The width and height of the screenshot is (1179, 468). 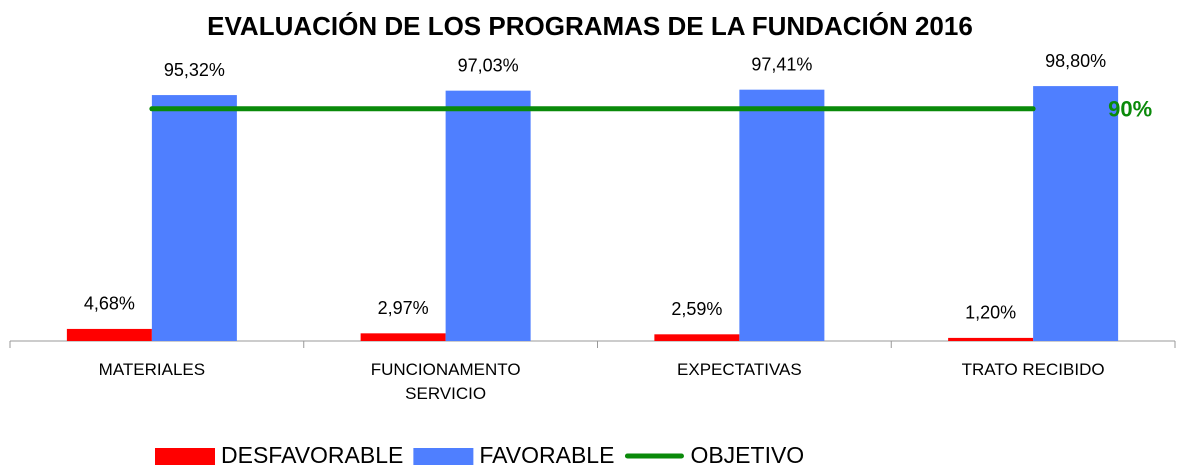 I want to click on x-tick-label: MATERIALES, so click(x=152, y=369).